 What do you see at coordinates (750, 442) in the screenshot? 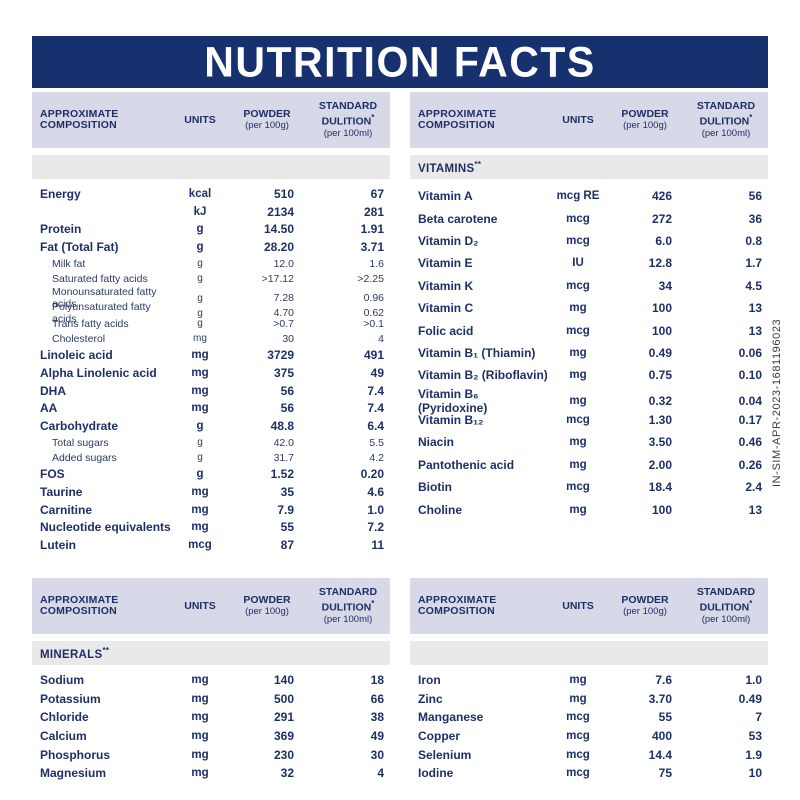
I see `standard-dilution-value: 0.46` at bounding box center [750, 442].